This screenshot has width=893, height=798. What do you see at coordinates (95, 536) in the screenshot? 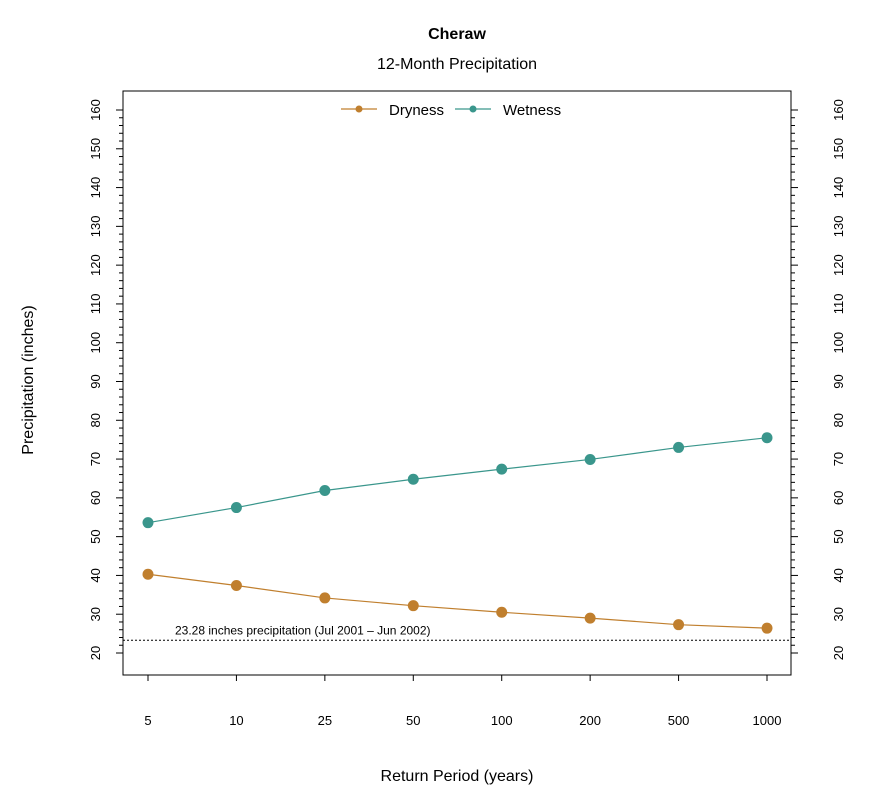
I see `y-tick-label-left: 50` at bounding box center [95, 536].